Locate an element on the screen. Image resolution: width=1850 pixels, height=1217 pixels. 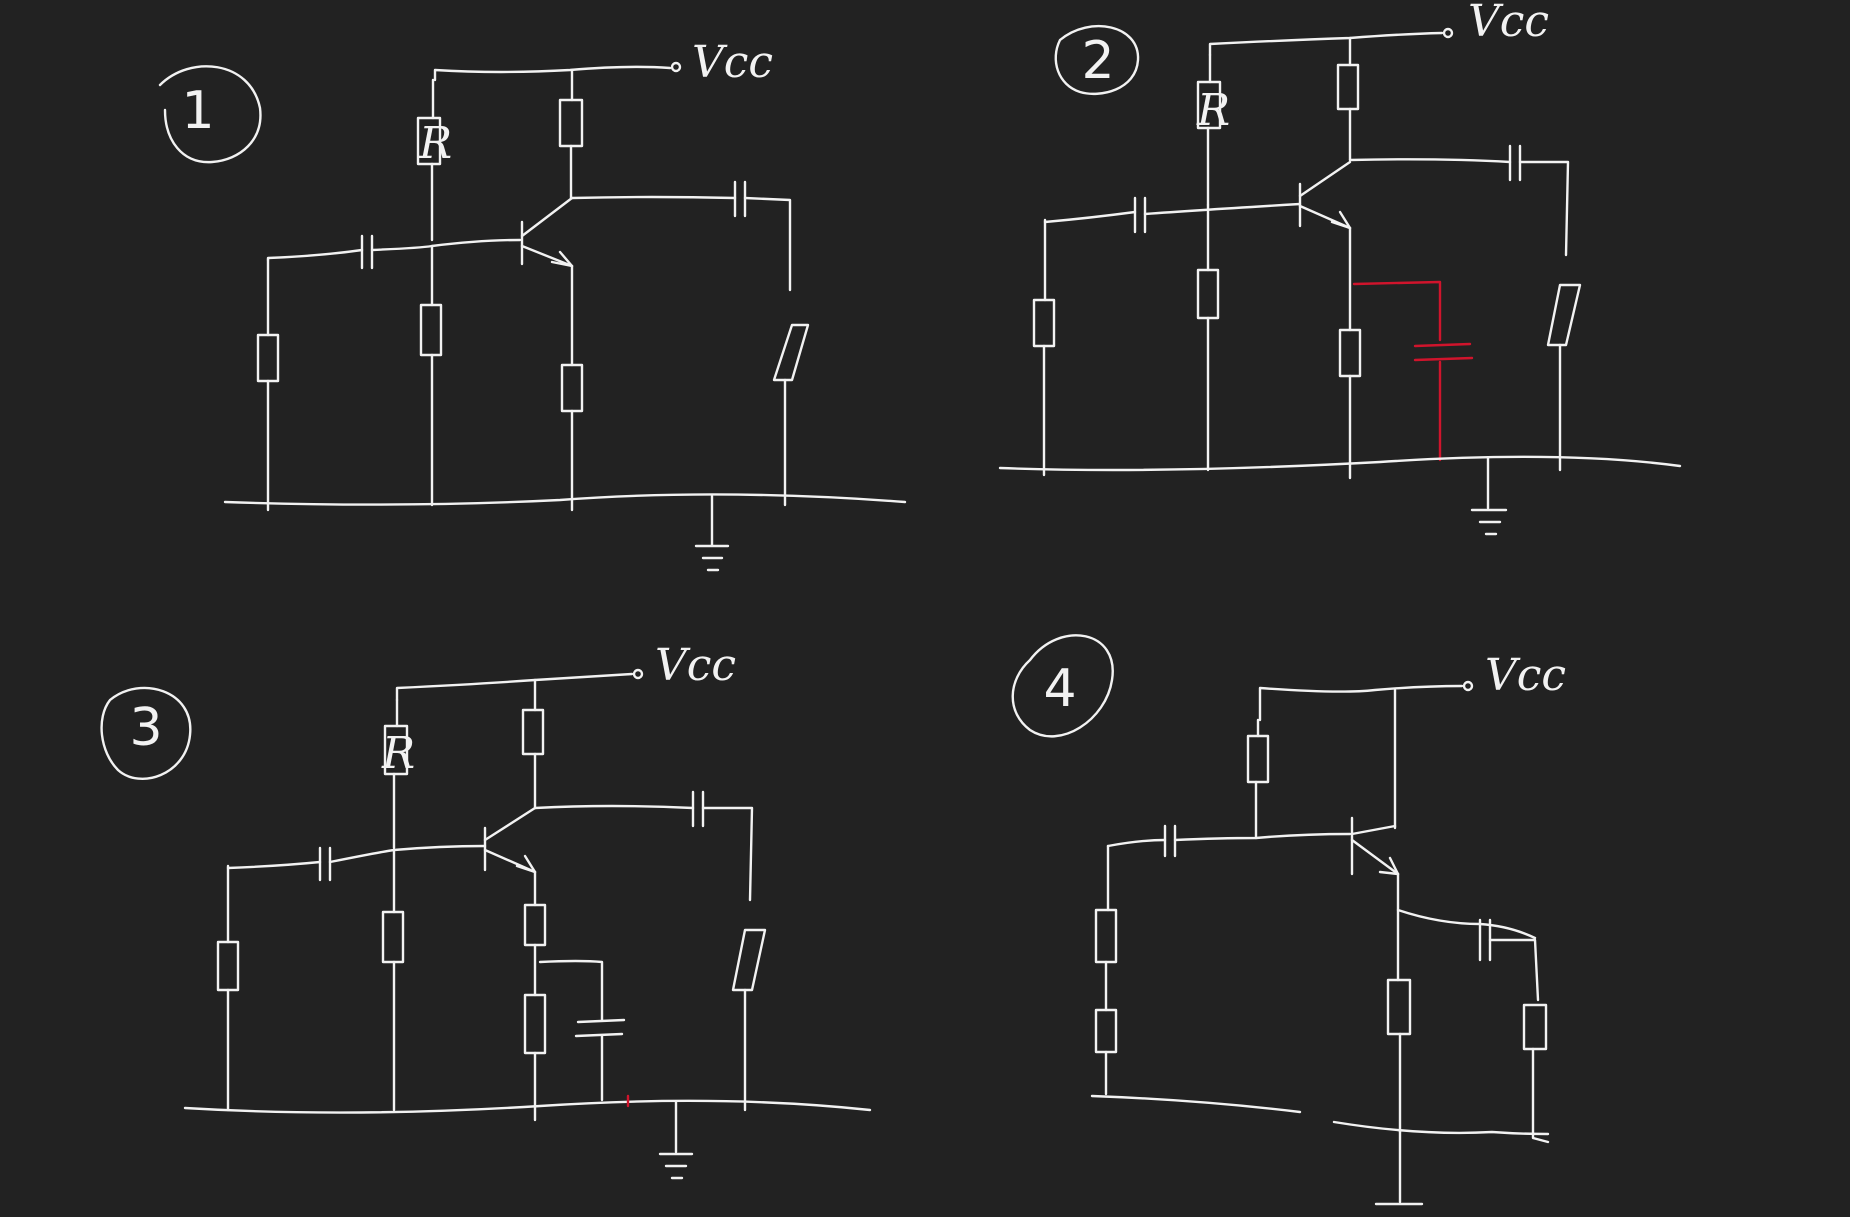
circuit-1-ground-symbol is located at coordinates (712, 533).